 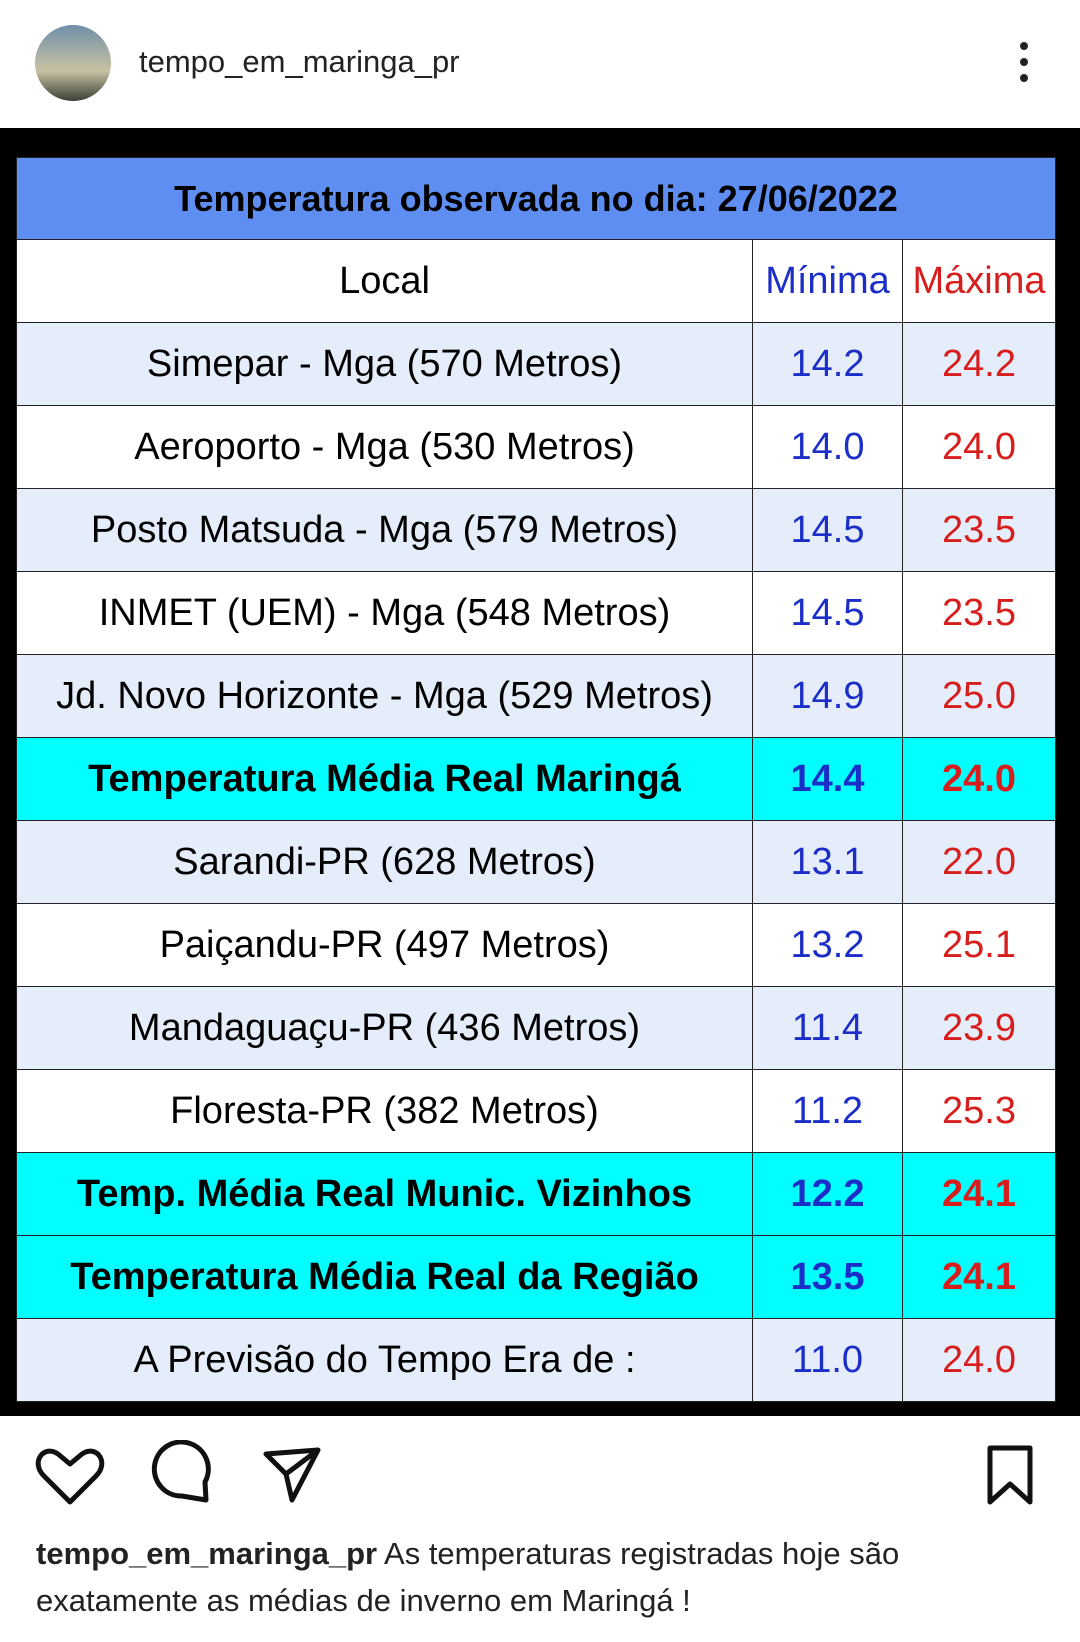 I want to click on location-cell: Sarandi-PR (628 Metros), so click(x=384, y=862).